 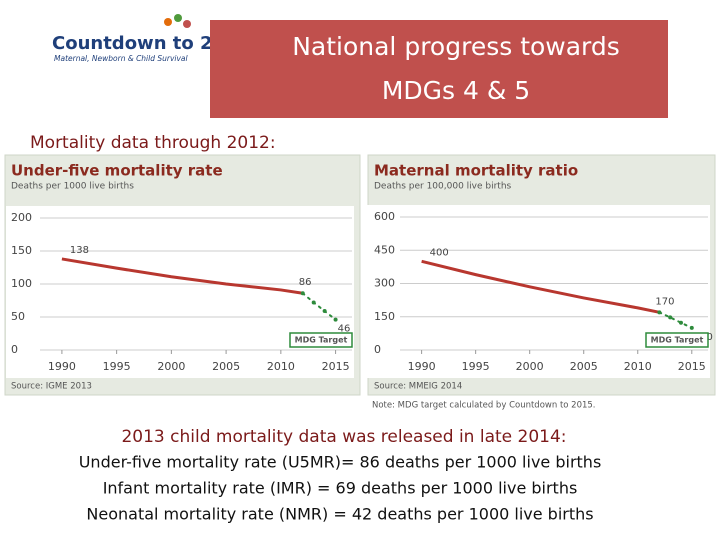 What do you see at coordinates (51, 387) in the screenshot?
I see `chart-source: Source: IGME 2013` at bounding box center [51, 387].